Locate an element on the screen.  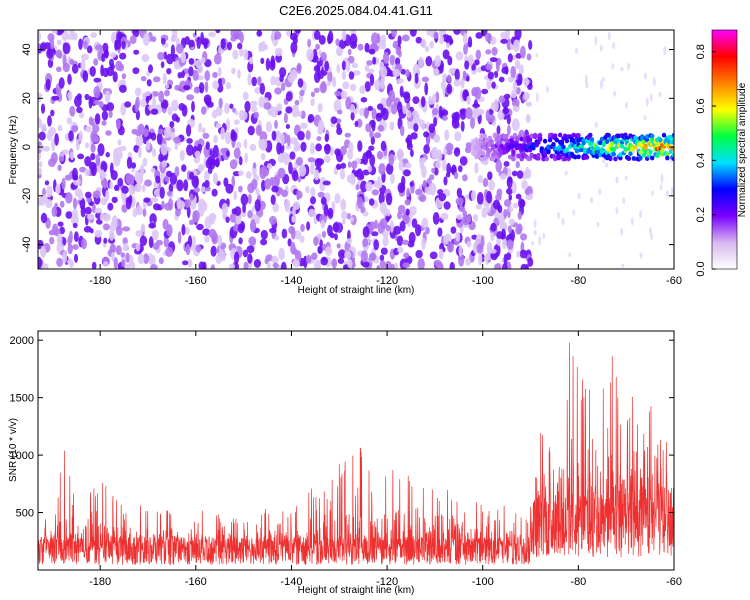
chart-title: C2E6.2025.084.04.41.G11 is located at coordinates (356, 10).